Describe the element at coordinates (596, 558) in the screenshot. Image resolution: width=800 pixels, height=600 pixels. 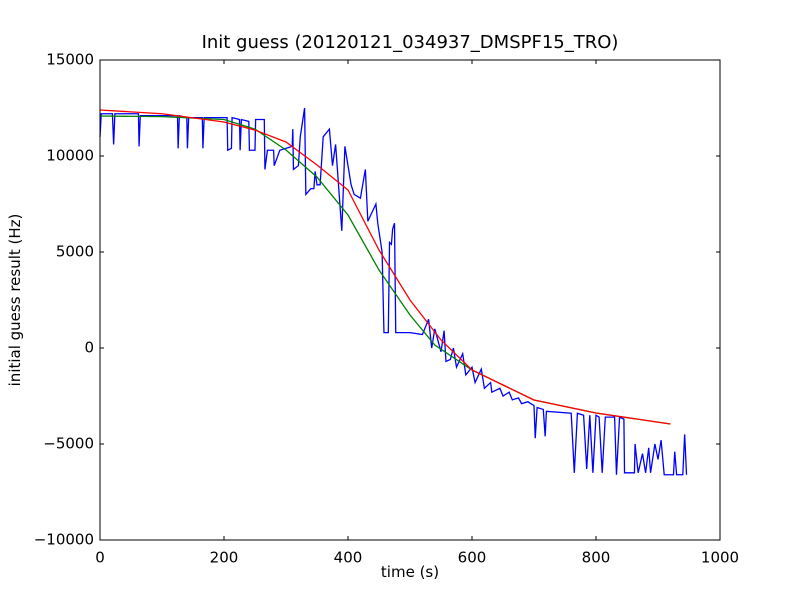
I see `x-tick-label: 800` at that location.